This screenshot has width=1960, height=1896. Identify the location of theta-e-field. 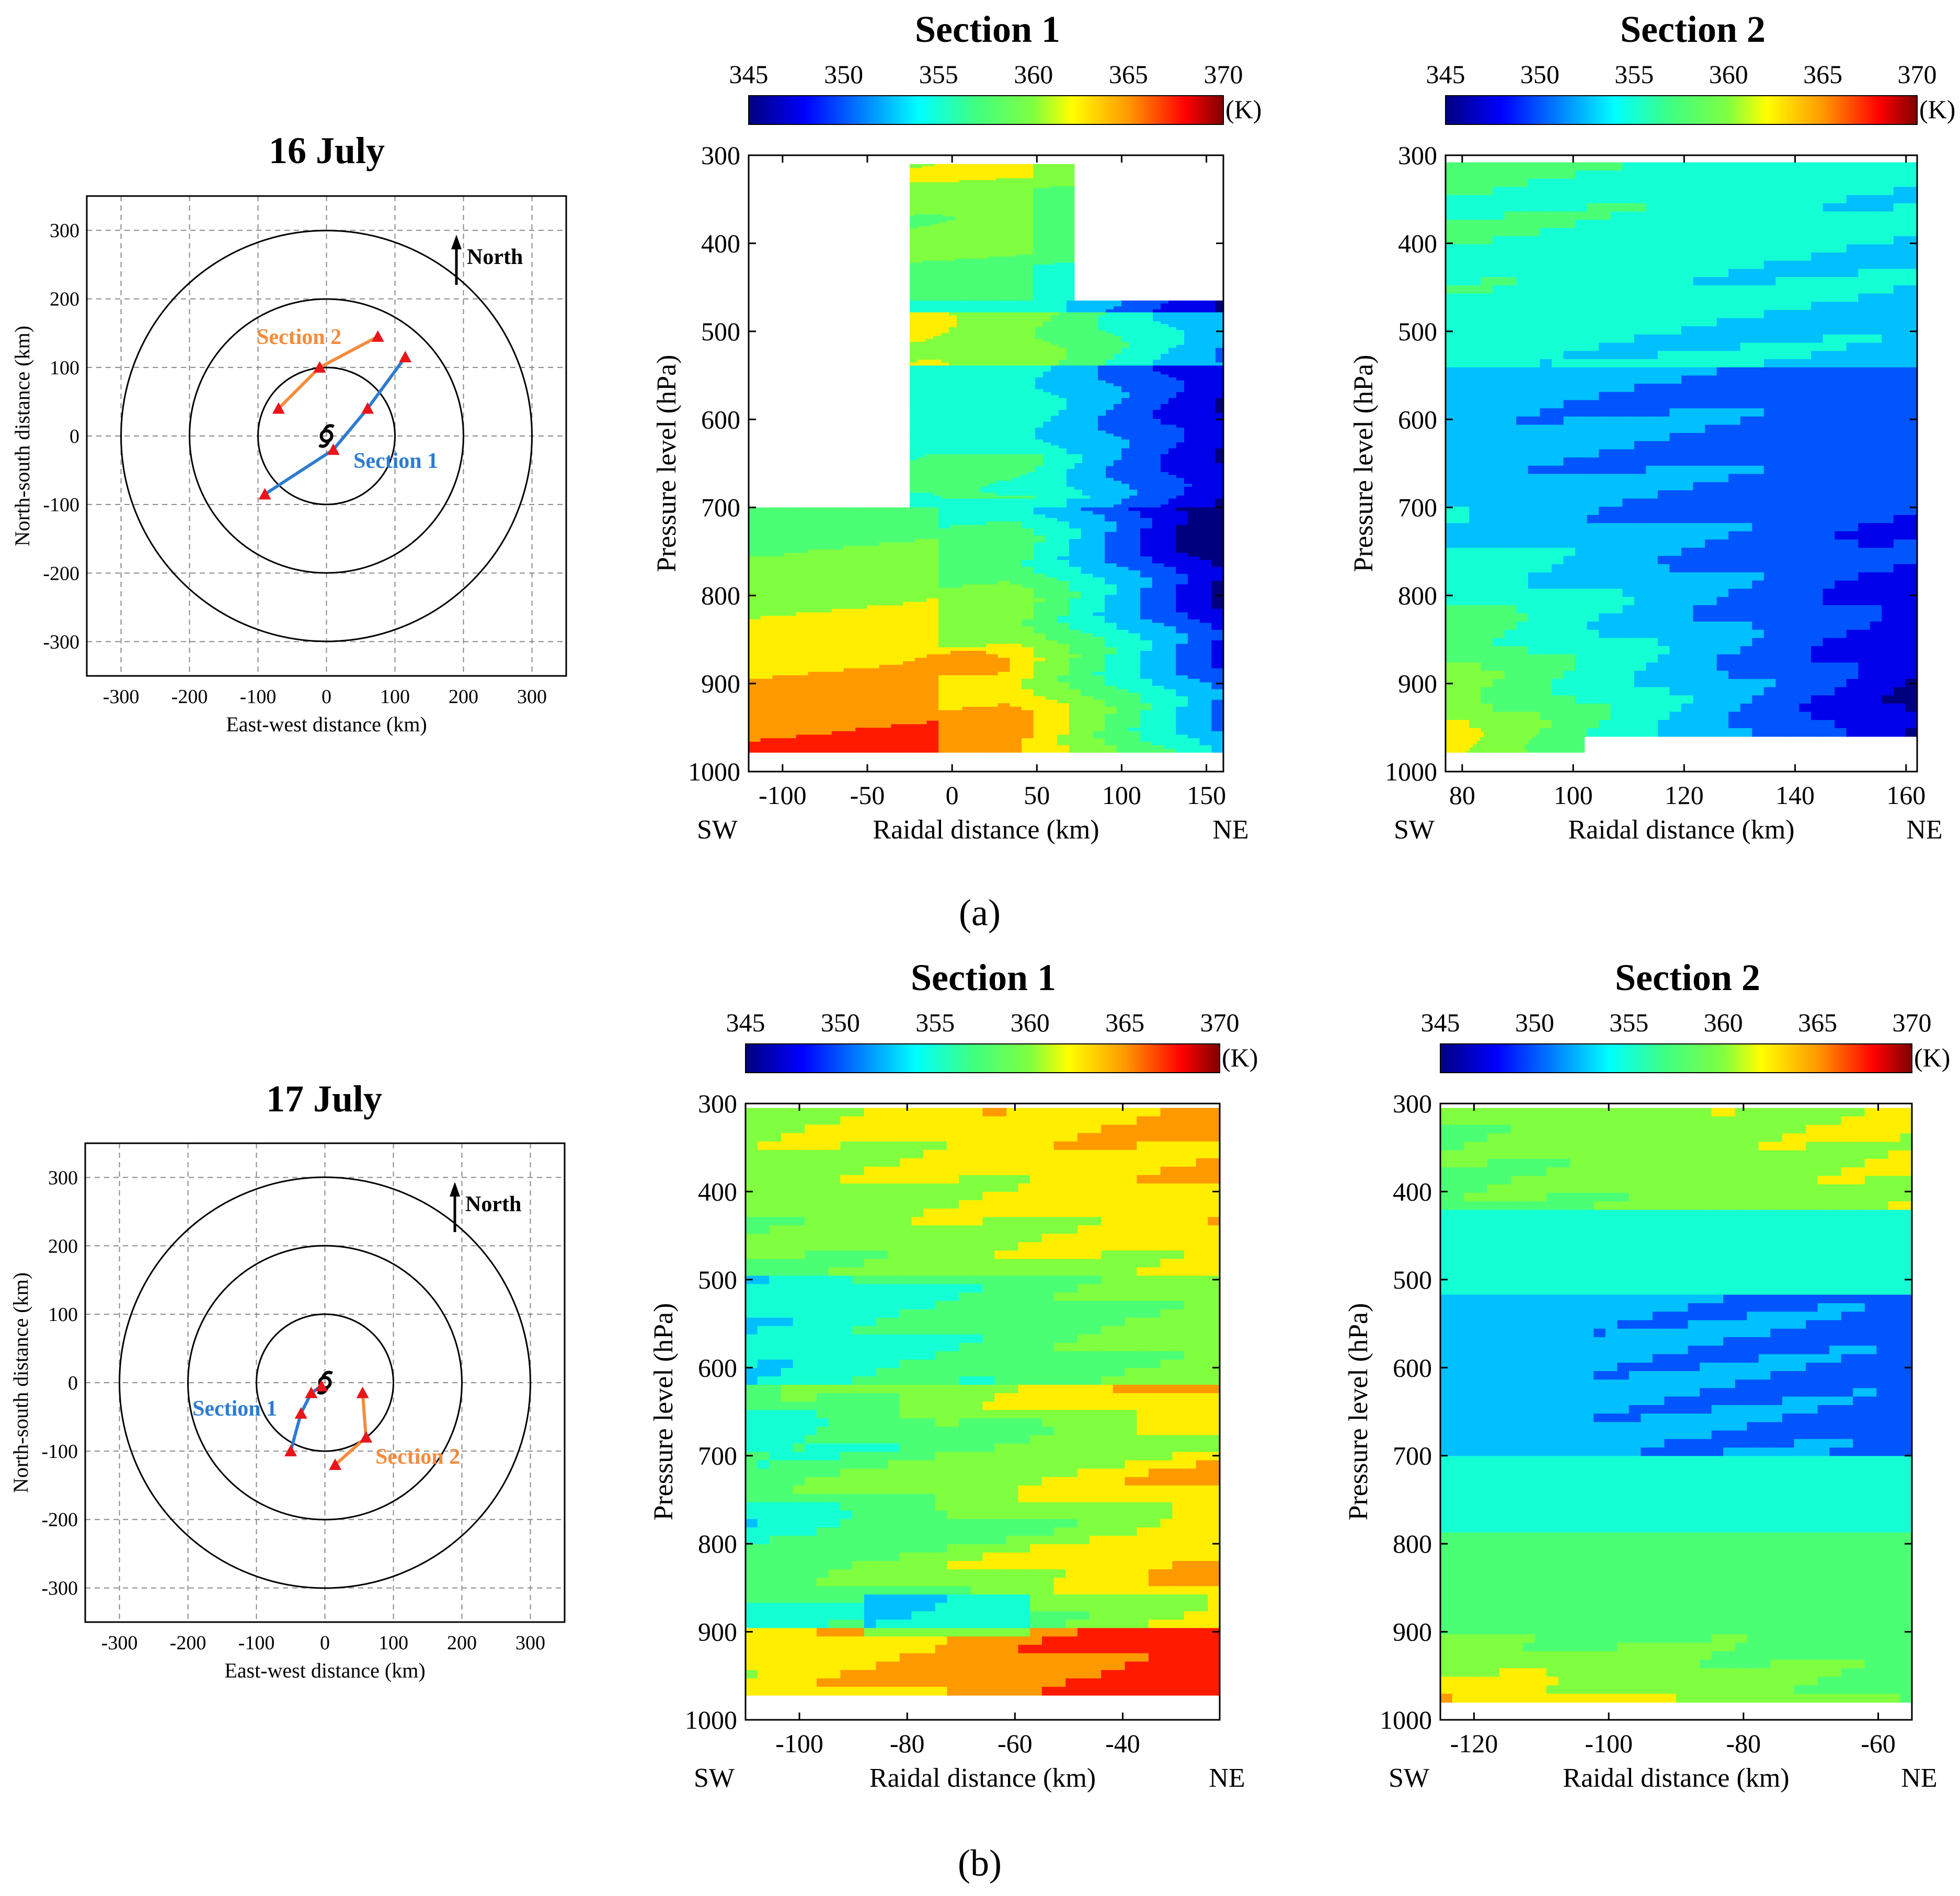
(986, 459).